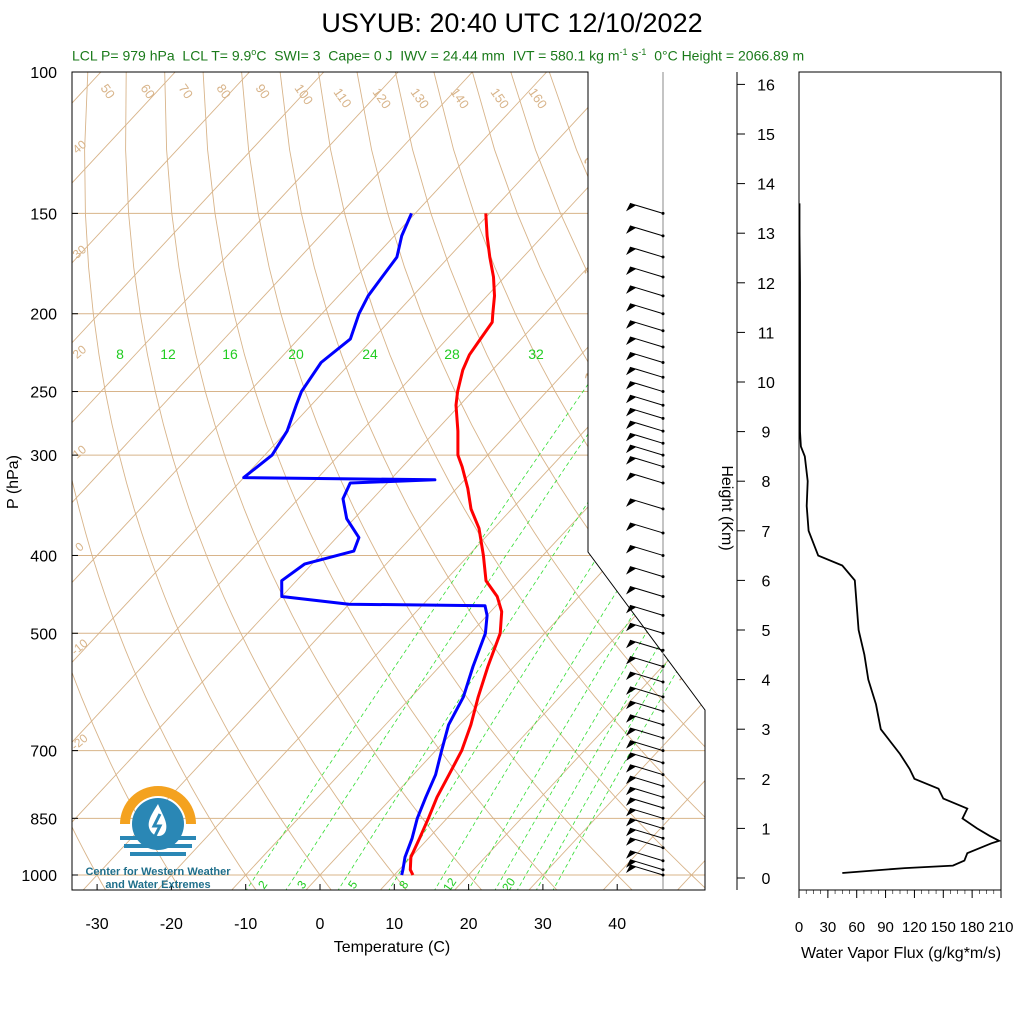 The image size is (1024, 1024). Describe the element at coordinates (766, 185) in the screenshot. I see `height-tick-label: 14` at that location.